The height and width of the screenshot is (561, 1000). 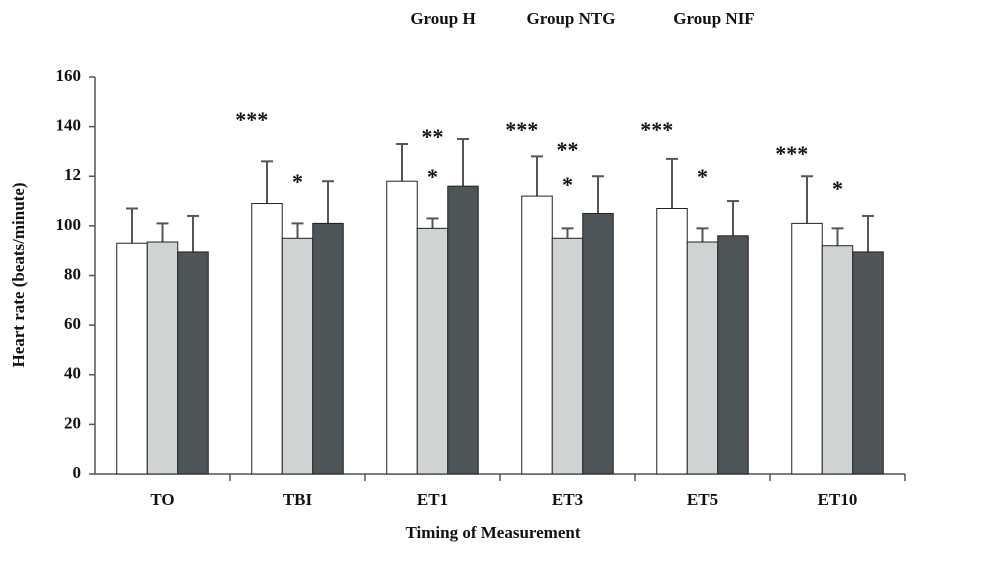 What do you see at coordinates (72, 422) in the screenshot?
I see `y-tick-label: 20` at bounding box center [72, 422].